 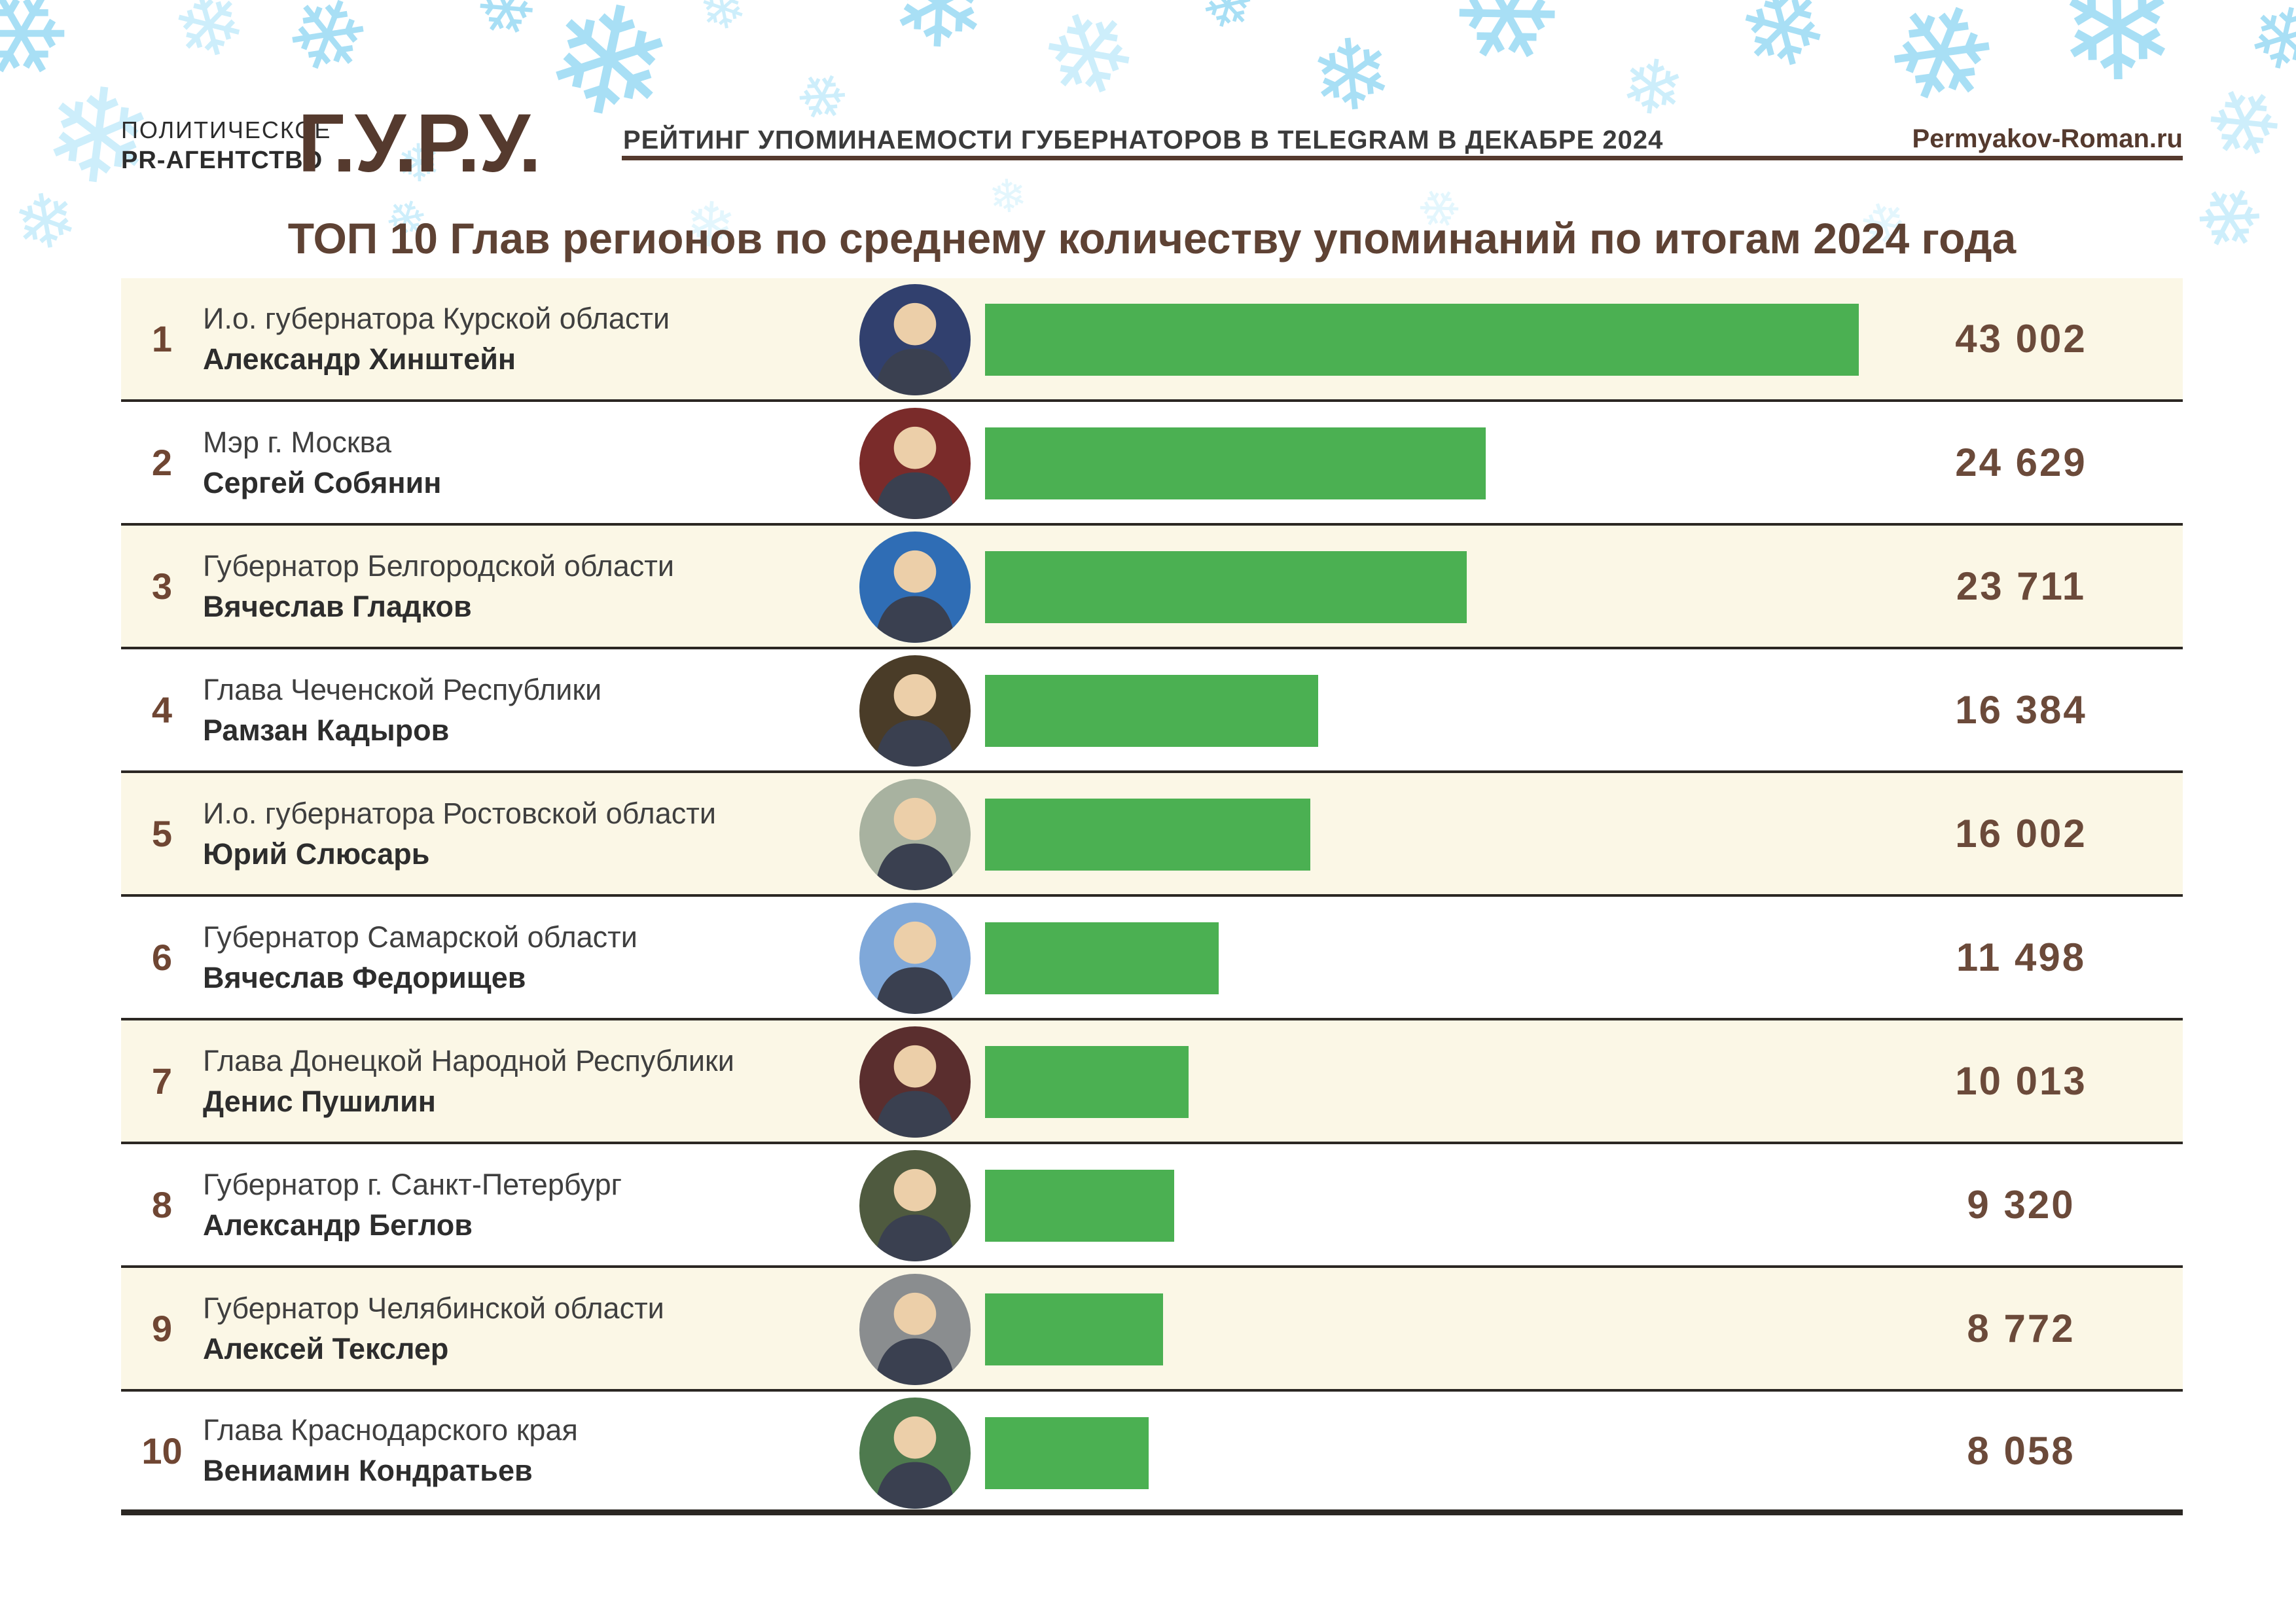 I want to click on governor-position: Губернатор г. Санкт-Петербург, so click(x=413, y=1184).